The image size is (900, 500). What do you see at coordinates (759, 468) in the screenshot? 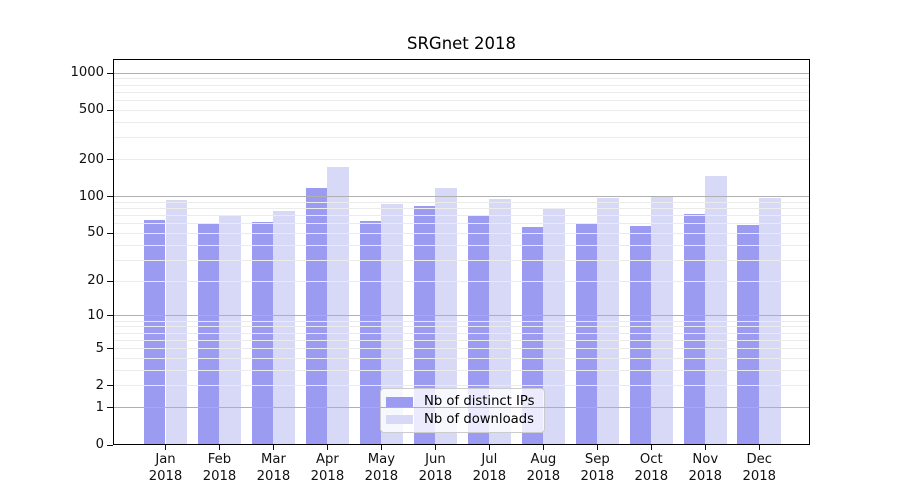
I see `x-tick-label: Dec 2018` at bounding box center [759, 468].